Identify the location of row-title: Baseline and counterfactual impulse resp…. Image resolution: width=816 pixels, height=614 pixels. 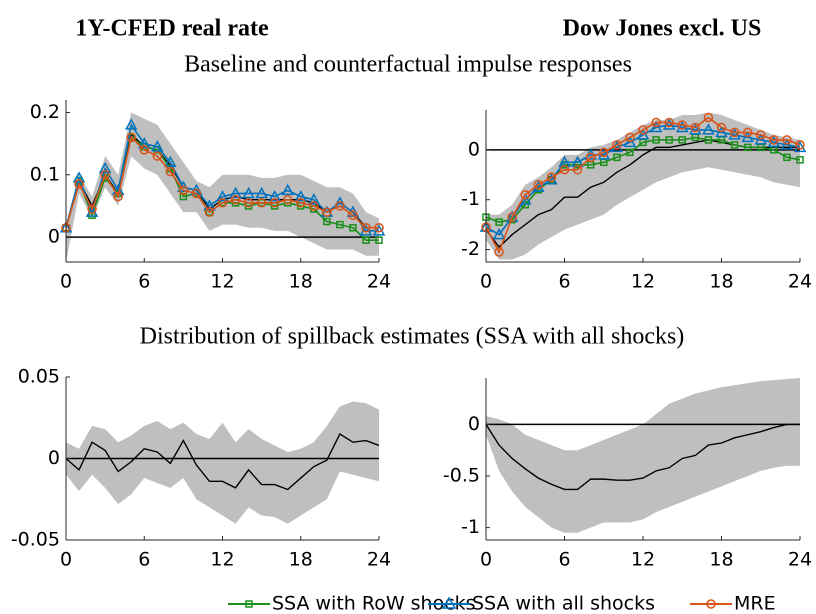
(408, 65).